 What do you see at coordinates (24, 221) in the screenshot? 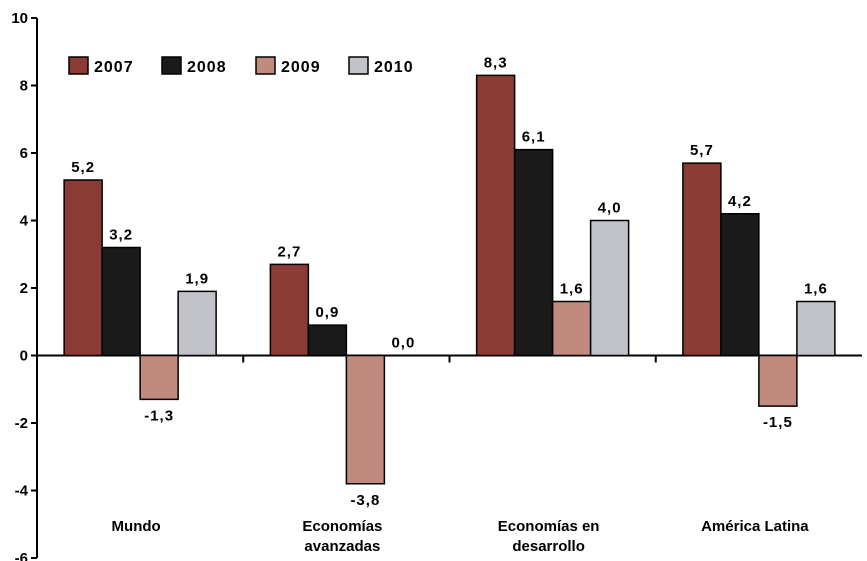
I see `y-tick-label: 4` at bounding box center [24, 221].